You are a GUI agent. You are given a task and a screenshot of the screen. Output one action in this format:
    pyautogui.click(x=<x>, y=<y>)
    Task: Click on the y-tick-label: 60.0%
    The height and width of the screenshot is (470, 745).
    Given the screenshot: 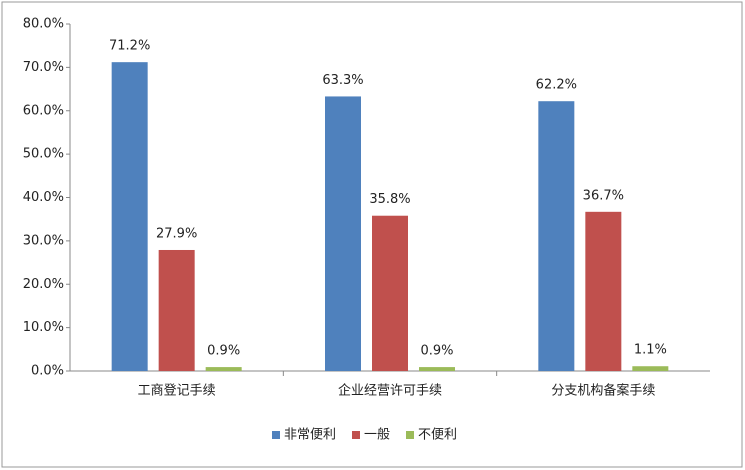 What is the action you would take?
    pyautogui.click(x=43, y=110)
    